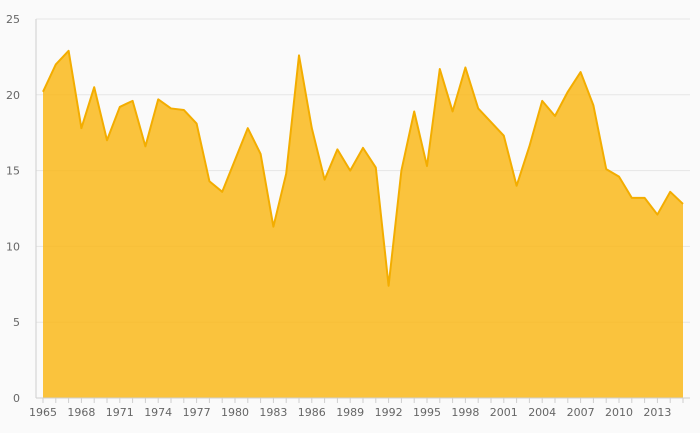 Image resolution: width=700 pixels, height=433 pixels. What do you see at coordinates (13, 246) in the screenshot?
I see `y-tick-label-10: 10` at bounding box center [13, 246].